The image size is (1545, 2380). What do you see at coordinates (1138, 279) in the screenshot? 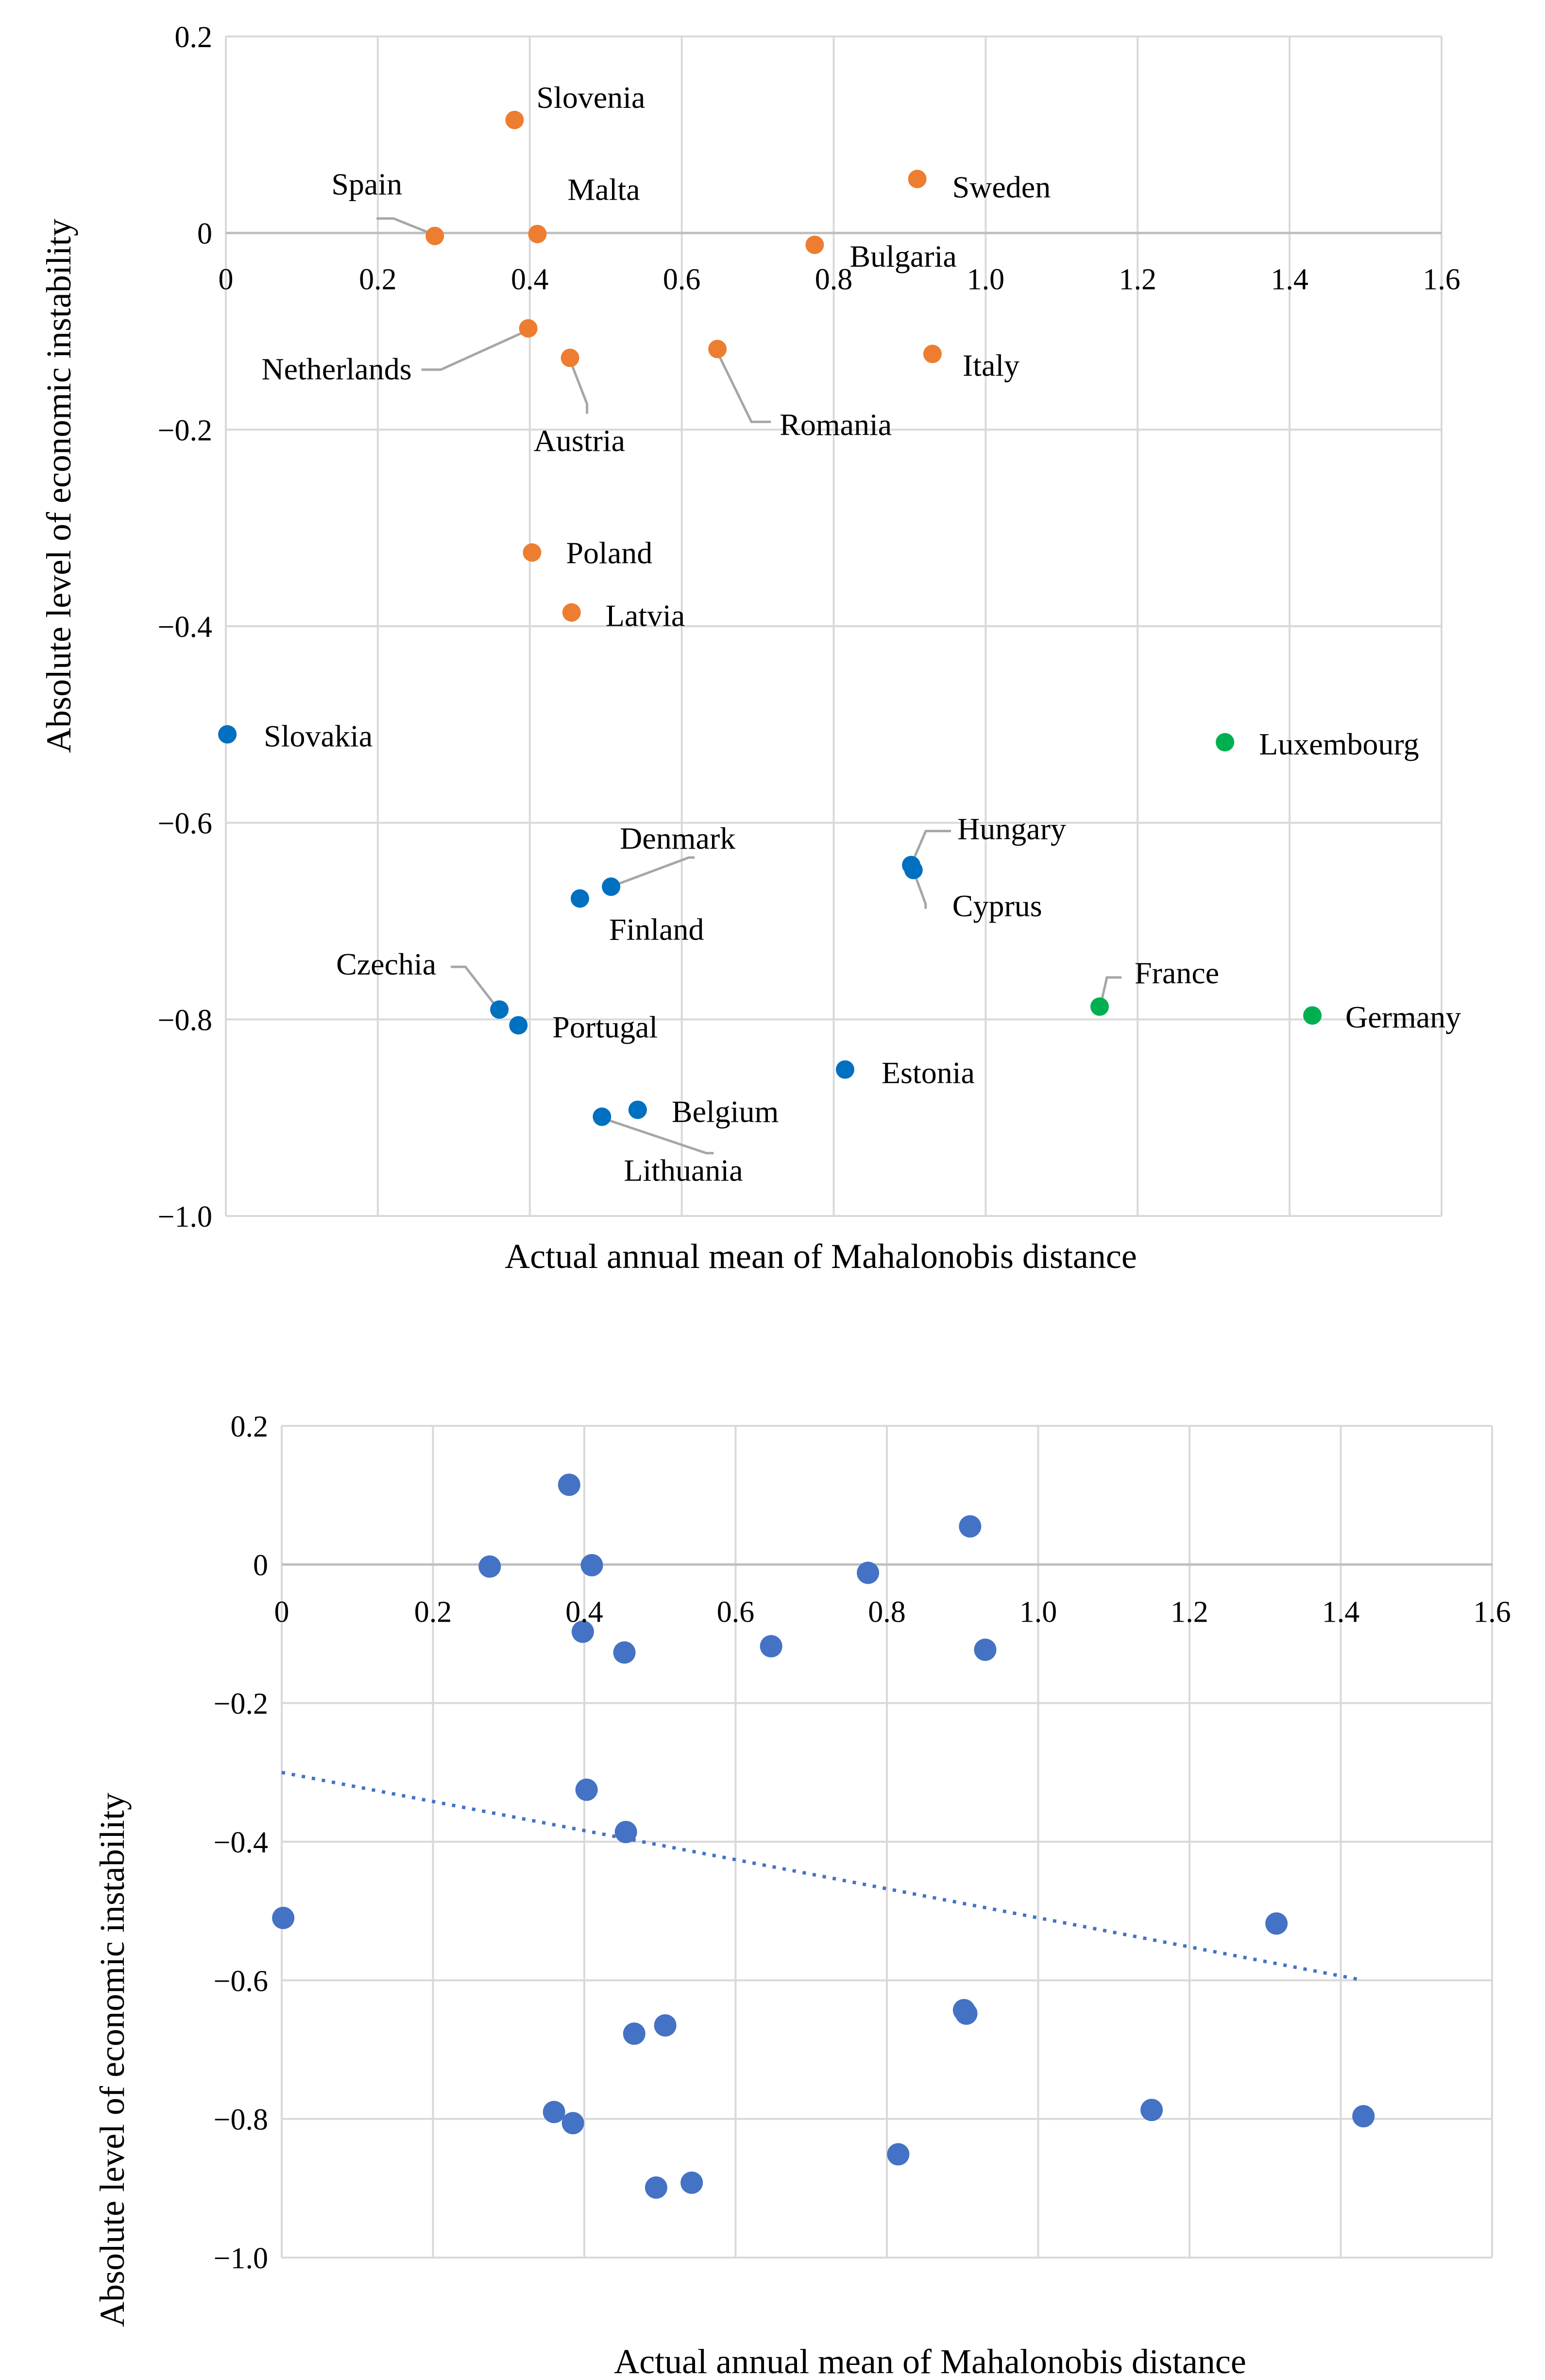
I see `x-tick-label: 1.2` at bounding box center [1138, 279].